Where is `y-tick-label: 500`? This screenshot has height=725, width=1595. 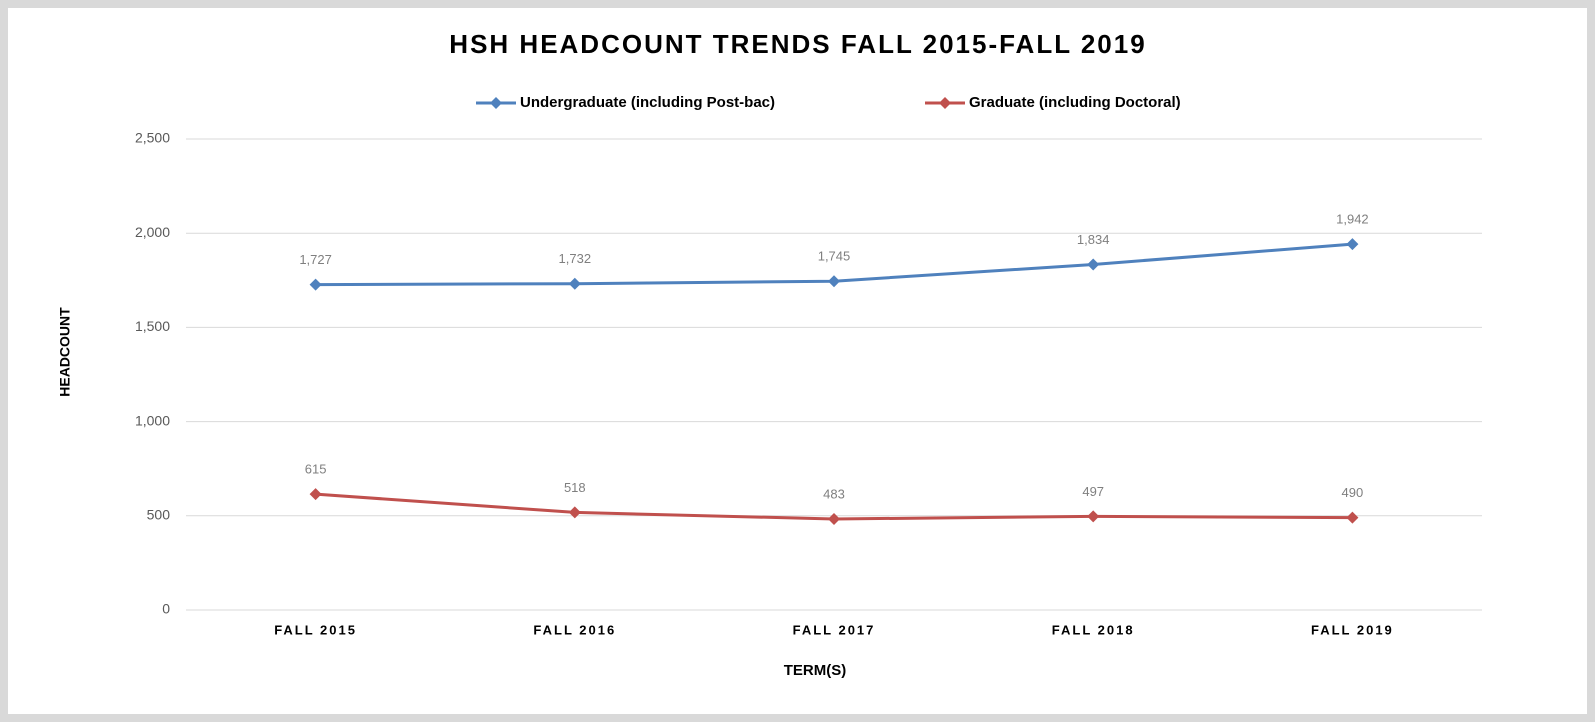 y-tick-label: 500 is located at coordinates (159, 515).